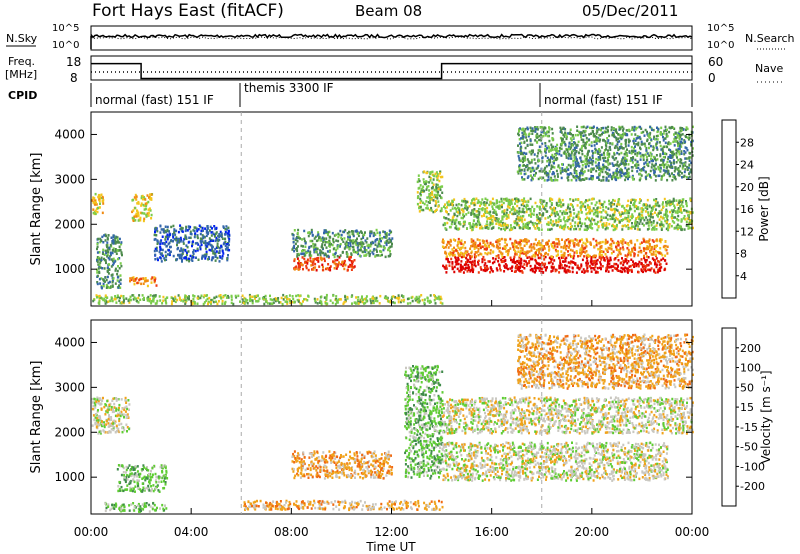  I want to click on freq-left-tick-top: 18, so click(73, 62).